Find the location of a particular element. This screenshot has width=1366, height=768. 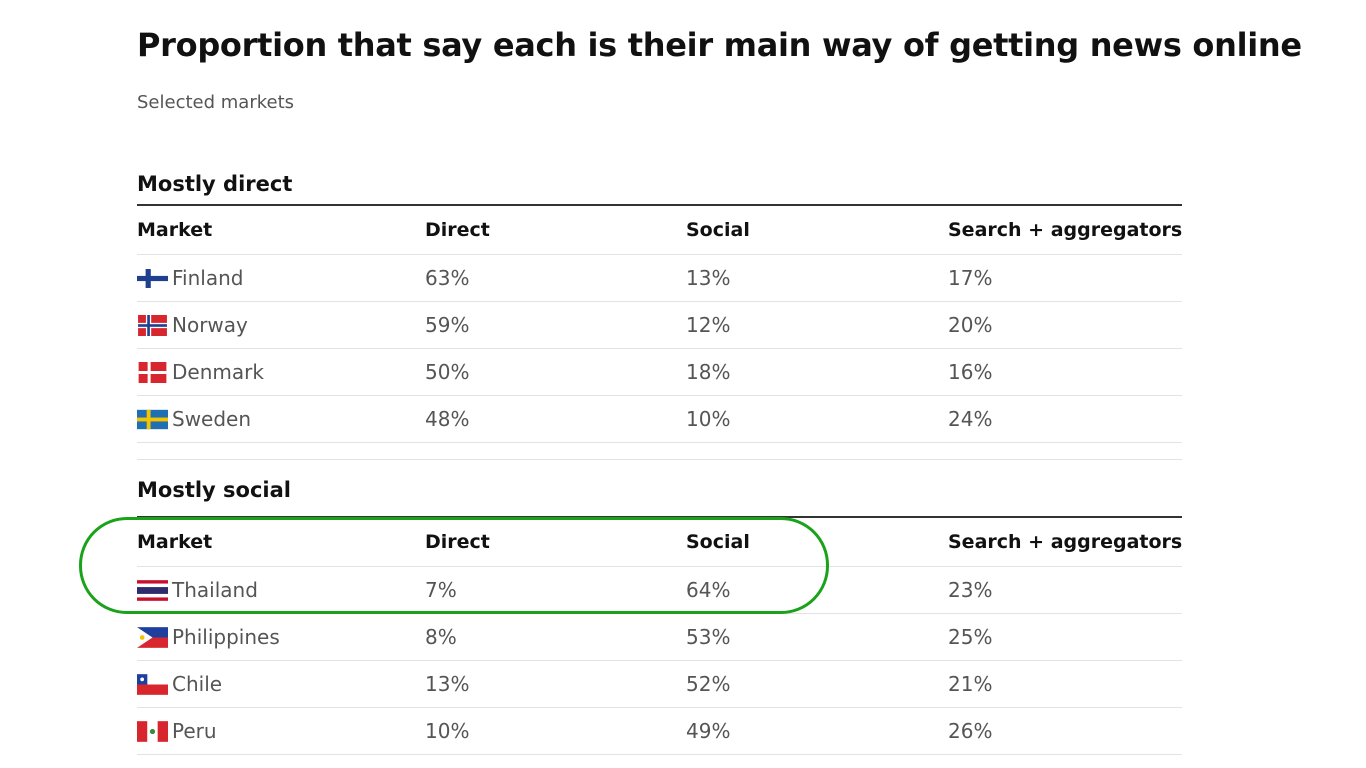

highlight-annotation is located at coordinates (454, 565).